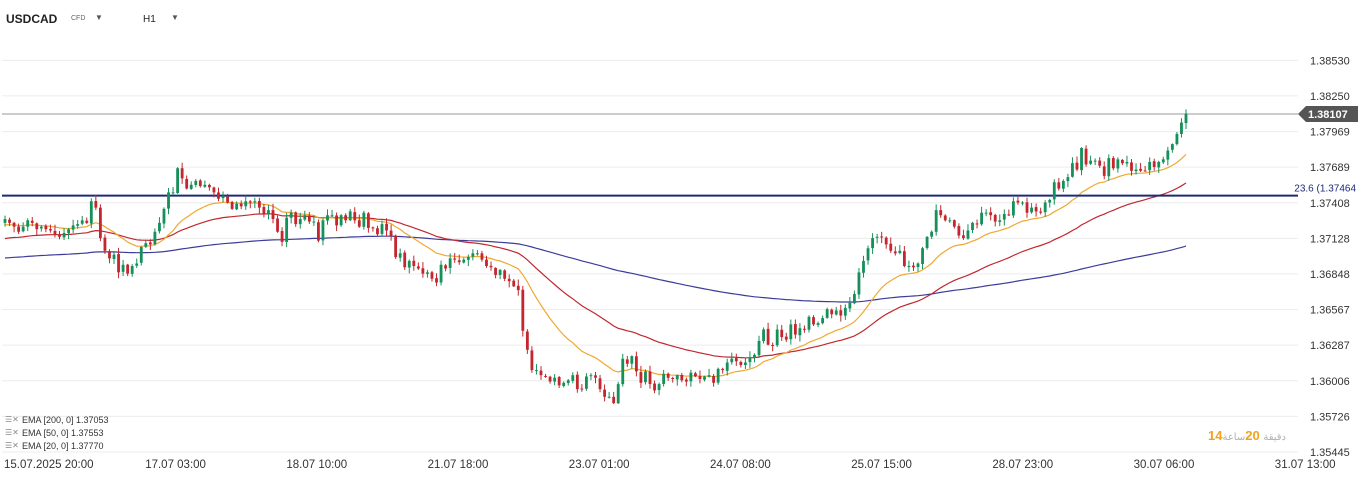 The width and height of the screenshot is (1368, 480). I want to click on fibonacci-label: 23.6 (1.37464, so click(1325, 189).